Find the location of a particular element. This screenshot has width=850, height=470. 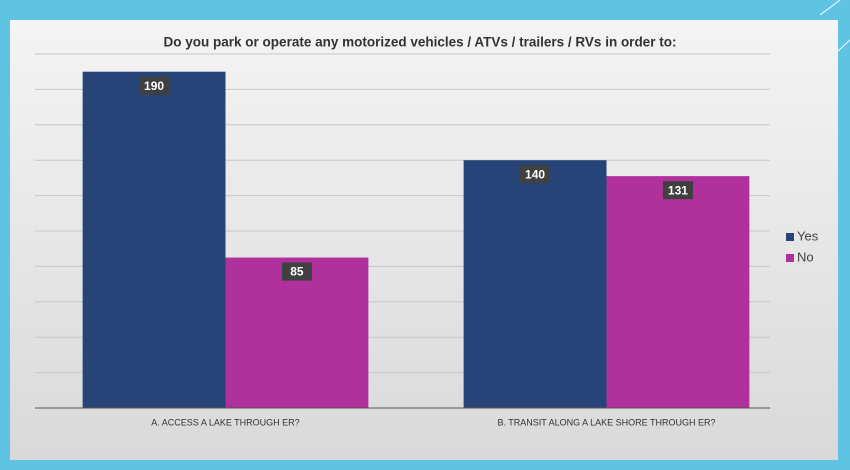

data-label: 190 is located at coordinates (154, 86).